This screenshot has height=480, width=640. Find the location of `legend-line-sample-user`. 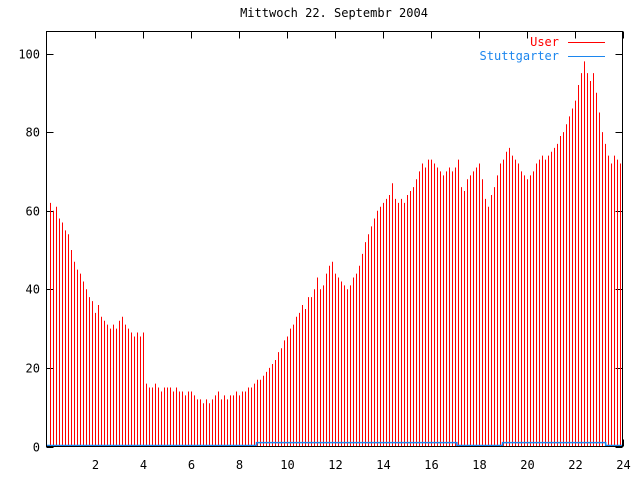

legend-line-sample-user is located at coordinates (586, 42).